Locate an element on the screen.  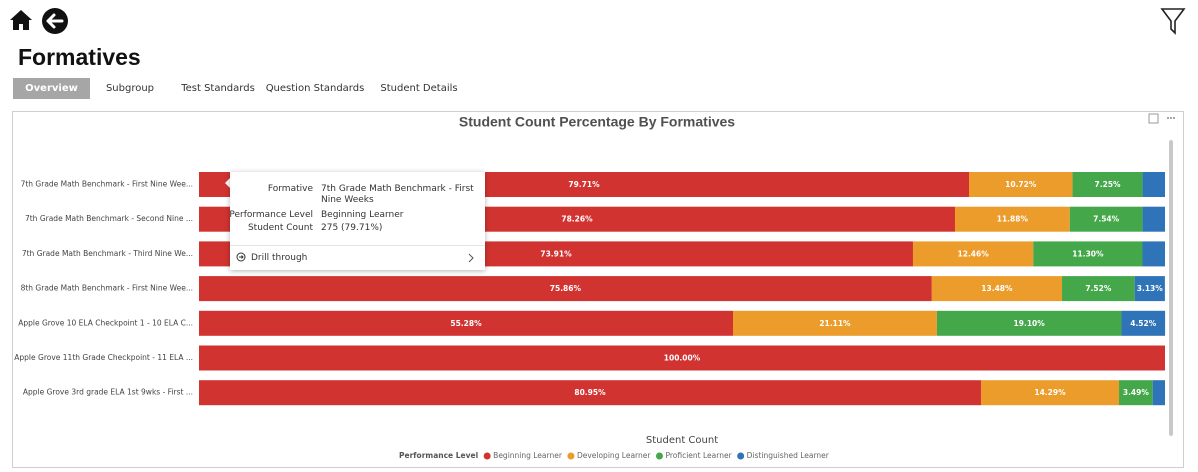
data-label: 3.49% is located at coordinates (1136, 392).